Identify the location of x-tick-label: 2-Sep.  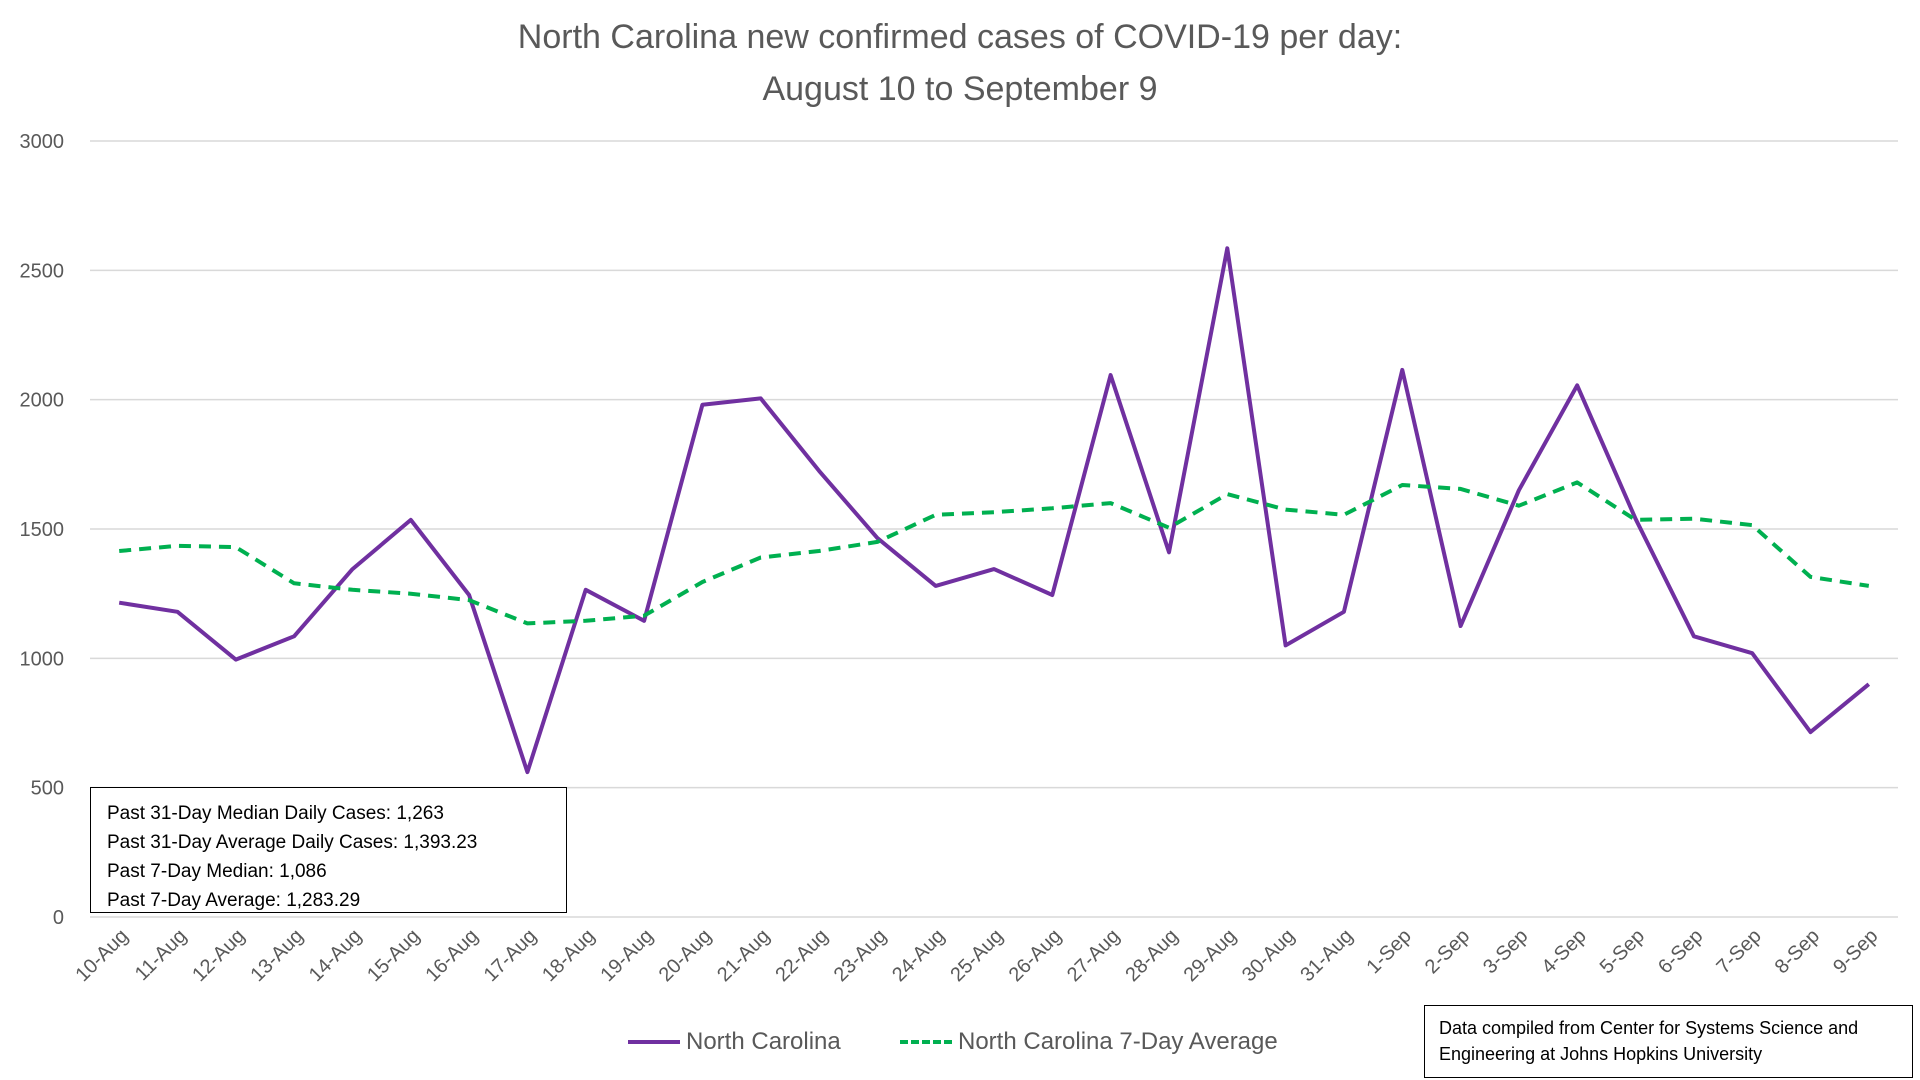
(1447, 951).